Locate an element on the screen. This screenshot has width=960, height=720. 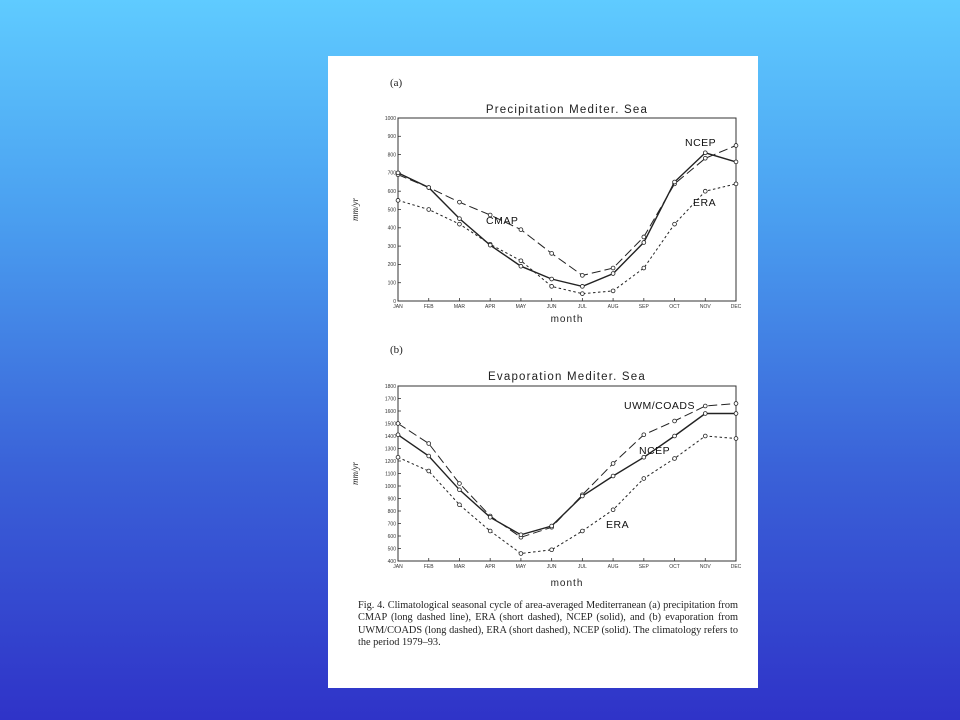
panel-b-ytick-label: 1400 is located at coordinates (390, 437).